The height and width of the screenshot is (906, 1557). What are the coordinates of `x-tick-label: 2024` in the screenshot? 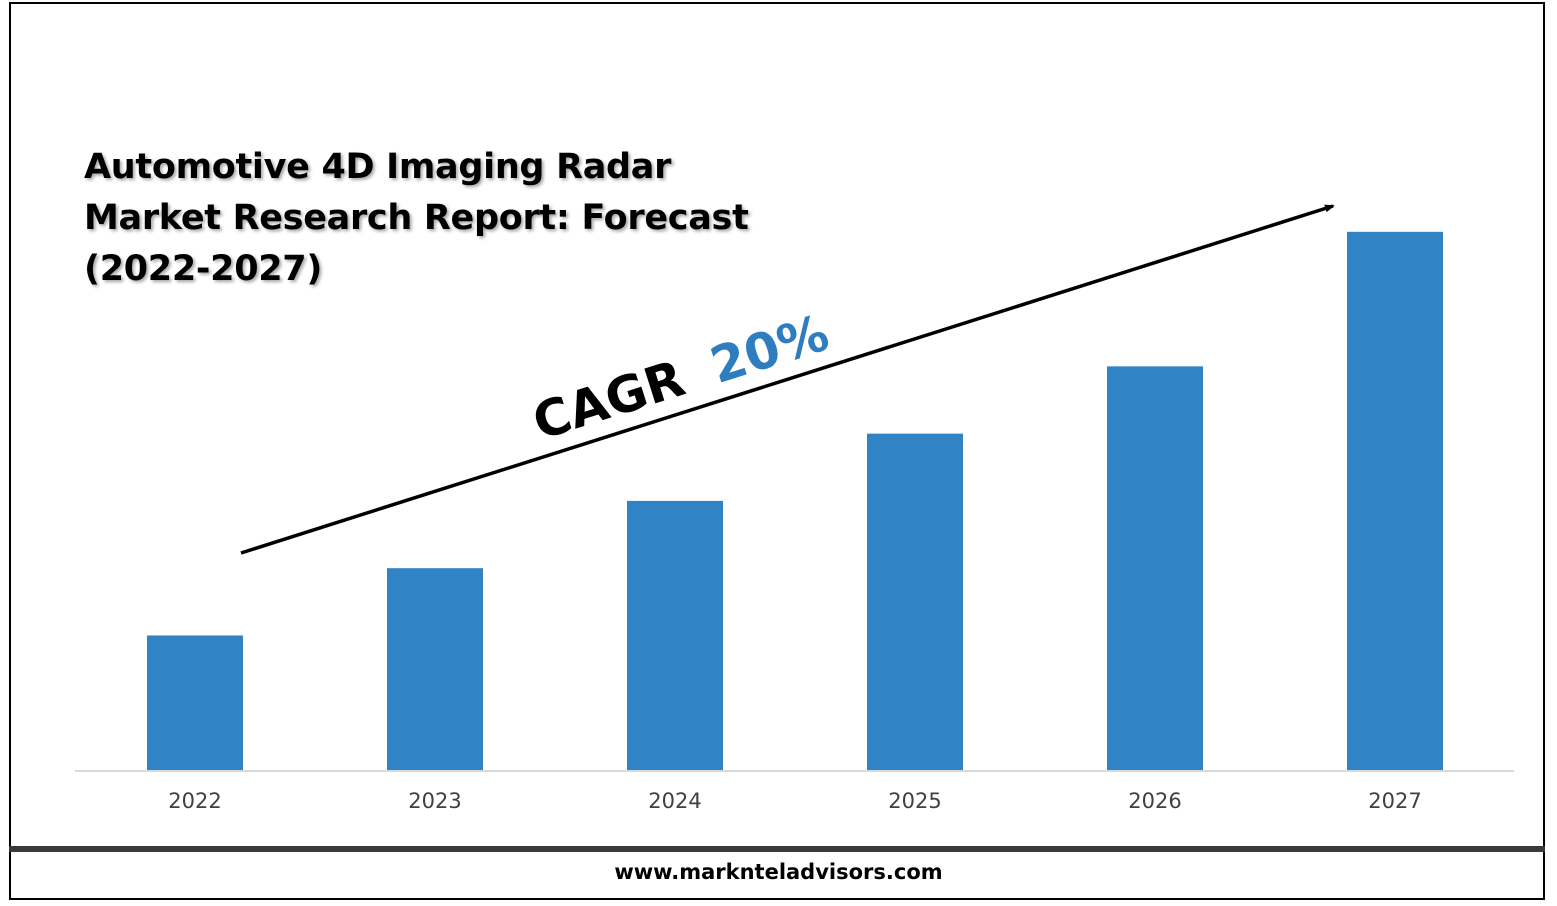 It's located at (674, 801).